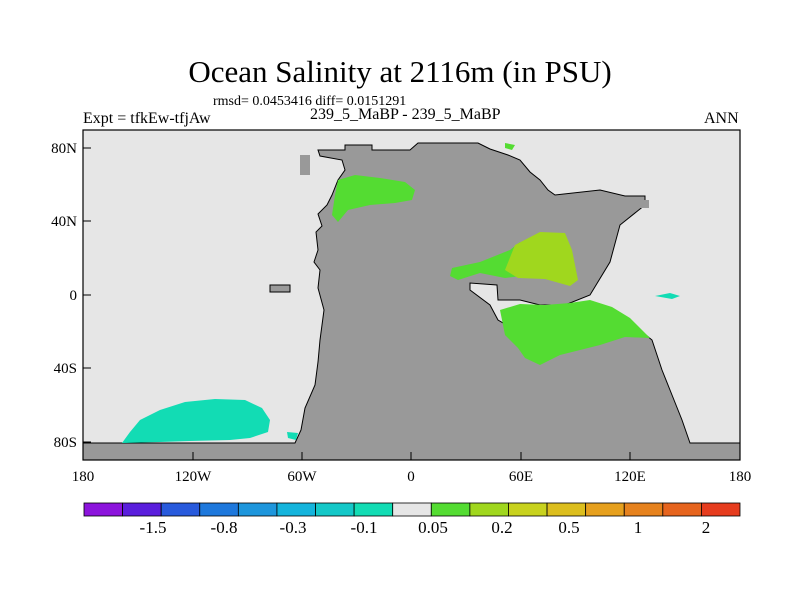  I want to click on anomaly-arctic, so click(510, 146).